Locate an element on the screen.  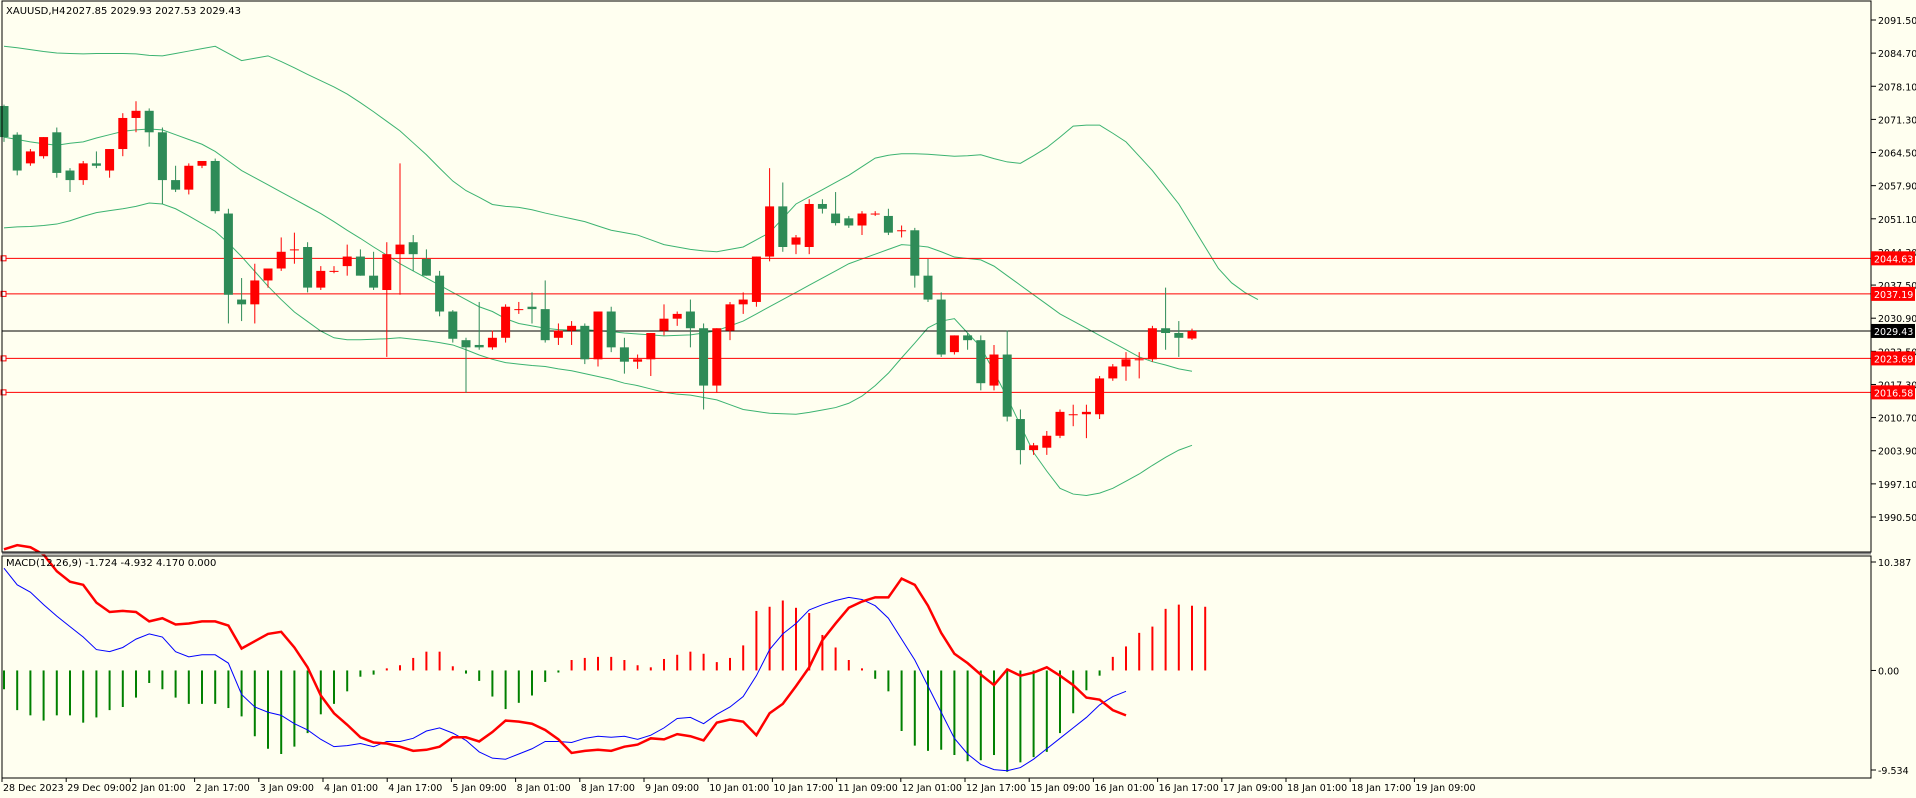
macd-axis-label: 0.00 is located at coordinates (1888, 671).